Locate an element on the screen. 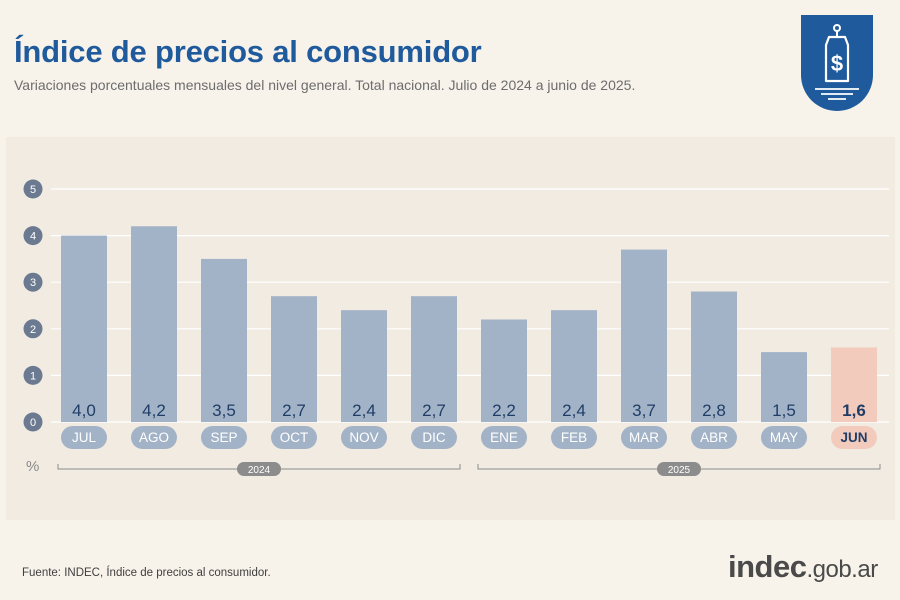  brand-main-text: indec is located at coordinates (767, 566).